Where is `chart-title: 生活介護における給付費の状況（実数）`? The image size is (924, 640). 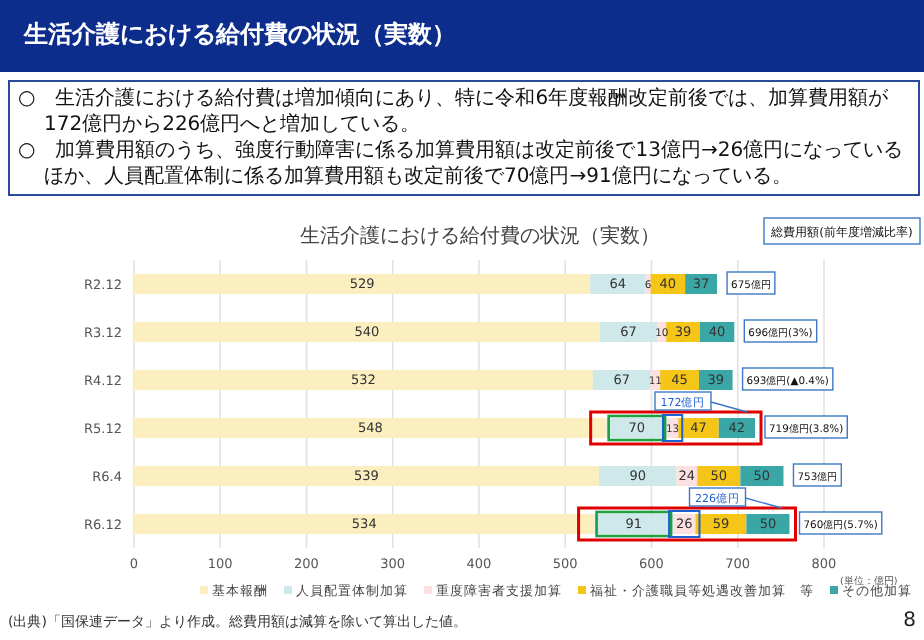
chart-title: 生活介護における給付費の状況（実数） is located at coordinates (240, 35).